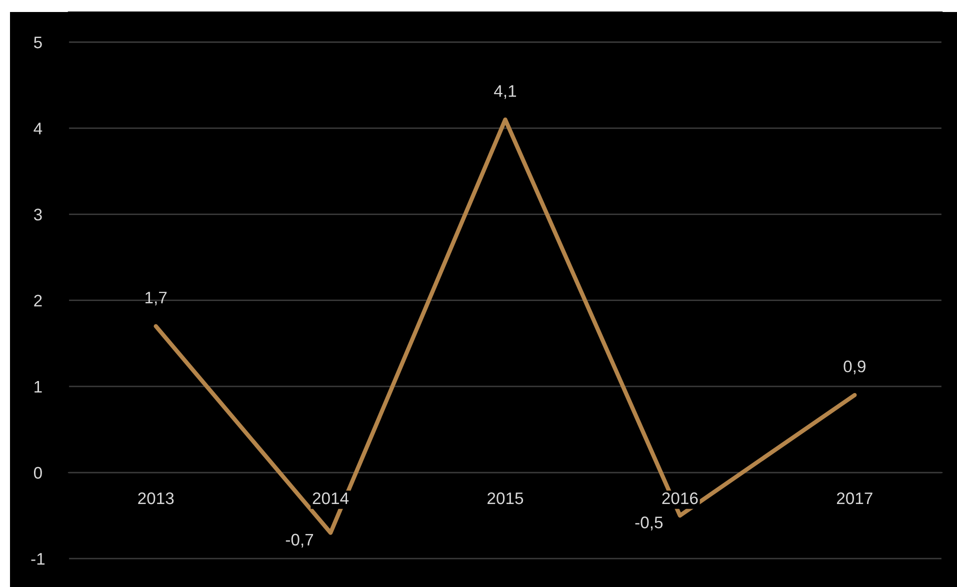 The width and height of the screenshot is (957, 587). I want to click on x-tick-label: 2015, so click(506, 498).